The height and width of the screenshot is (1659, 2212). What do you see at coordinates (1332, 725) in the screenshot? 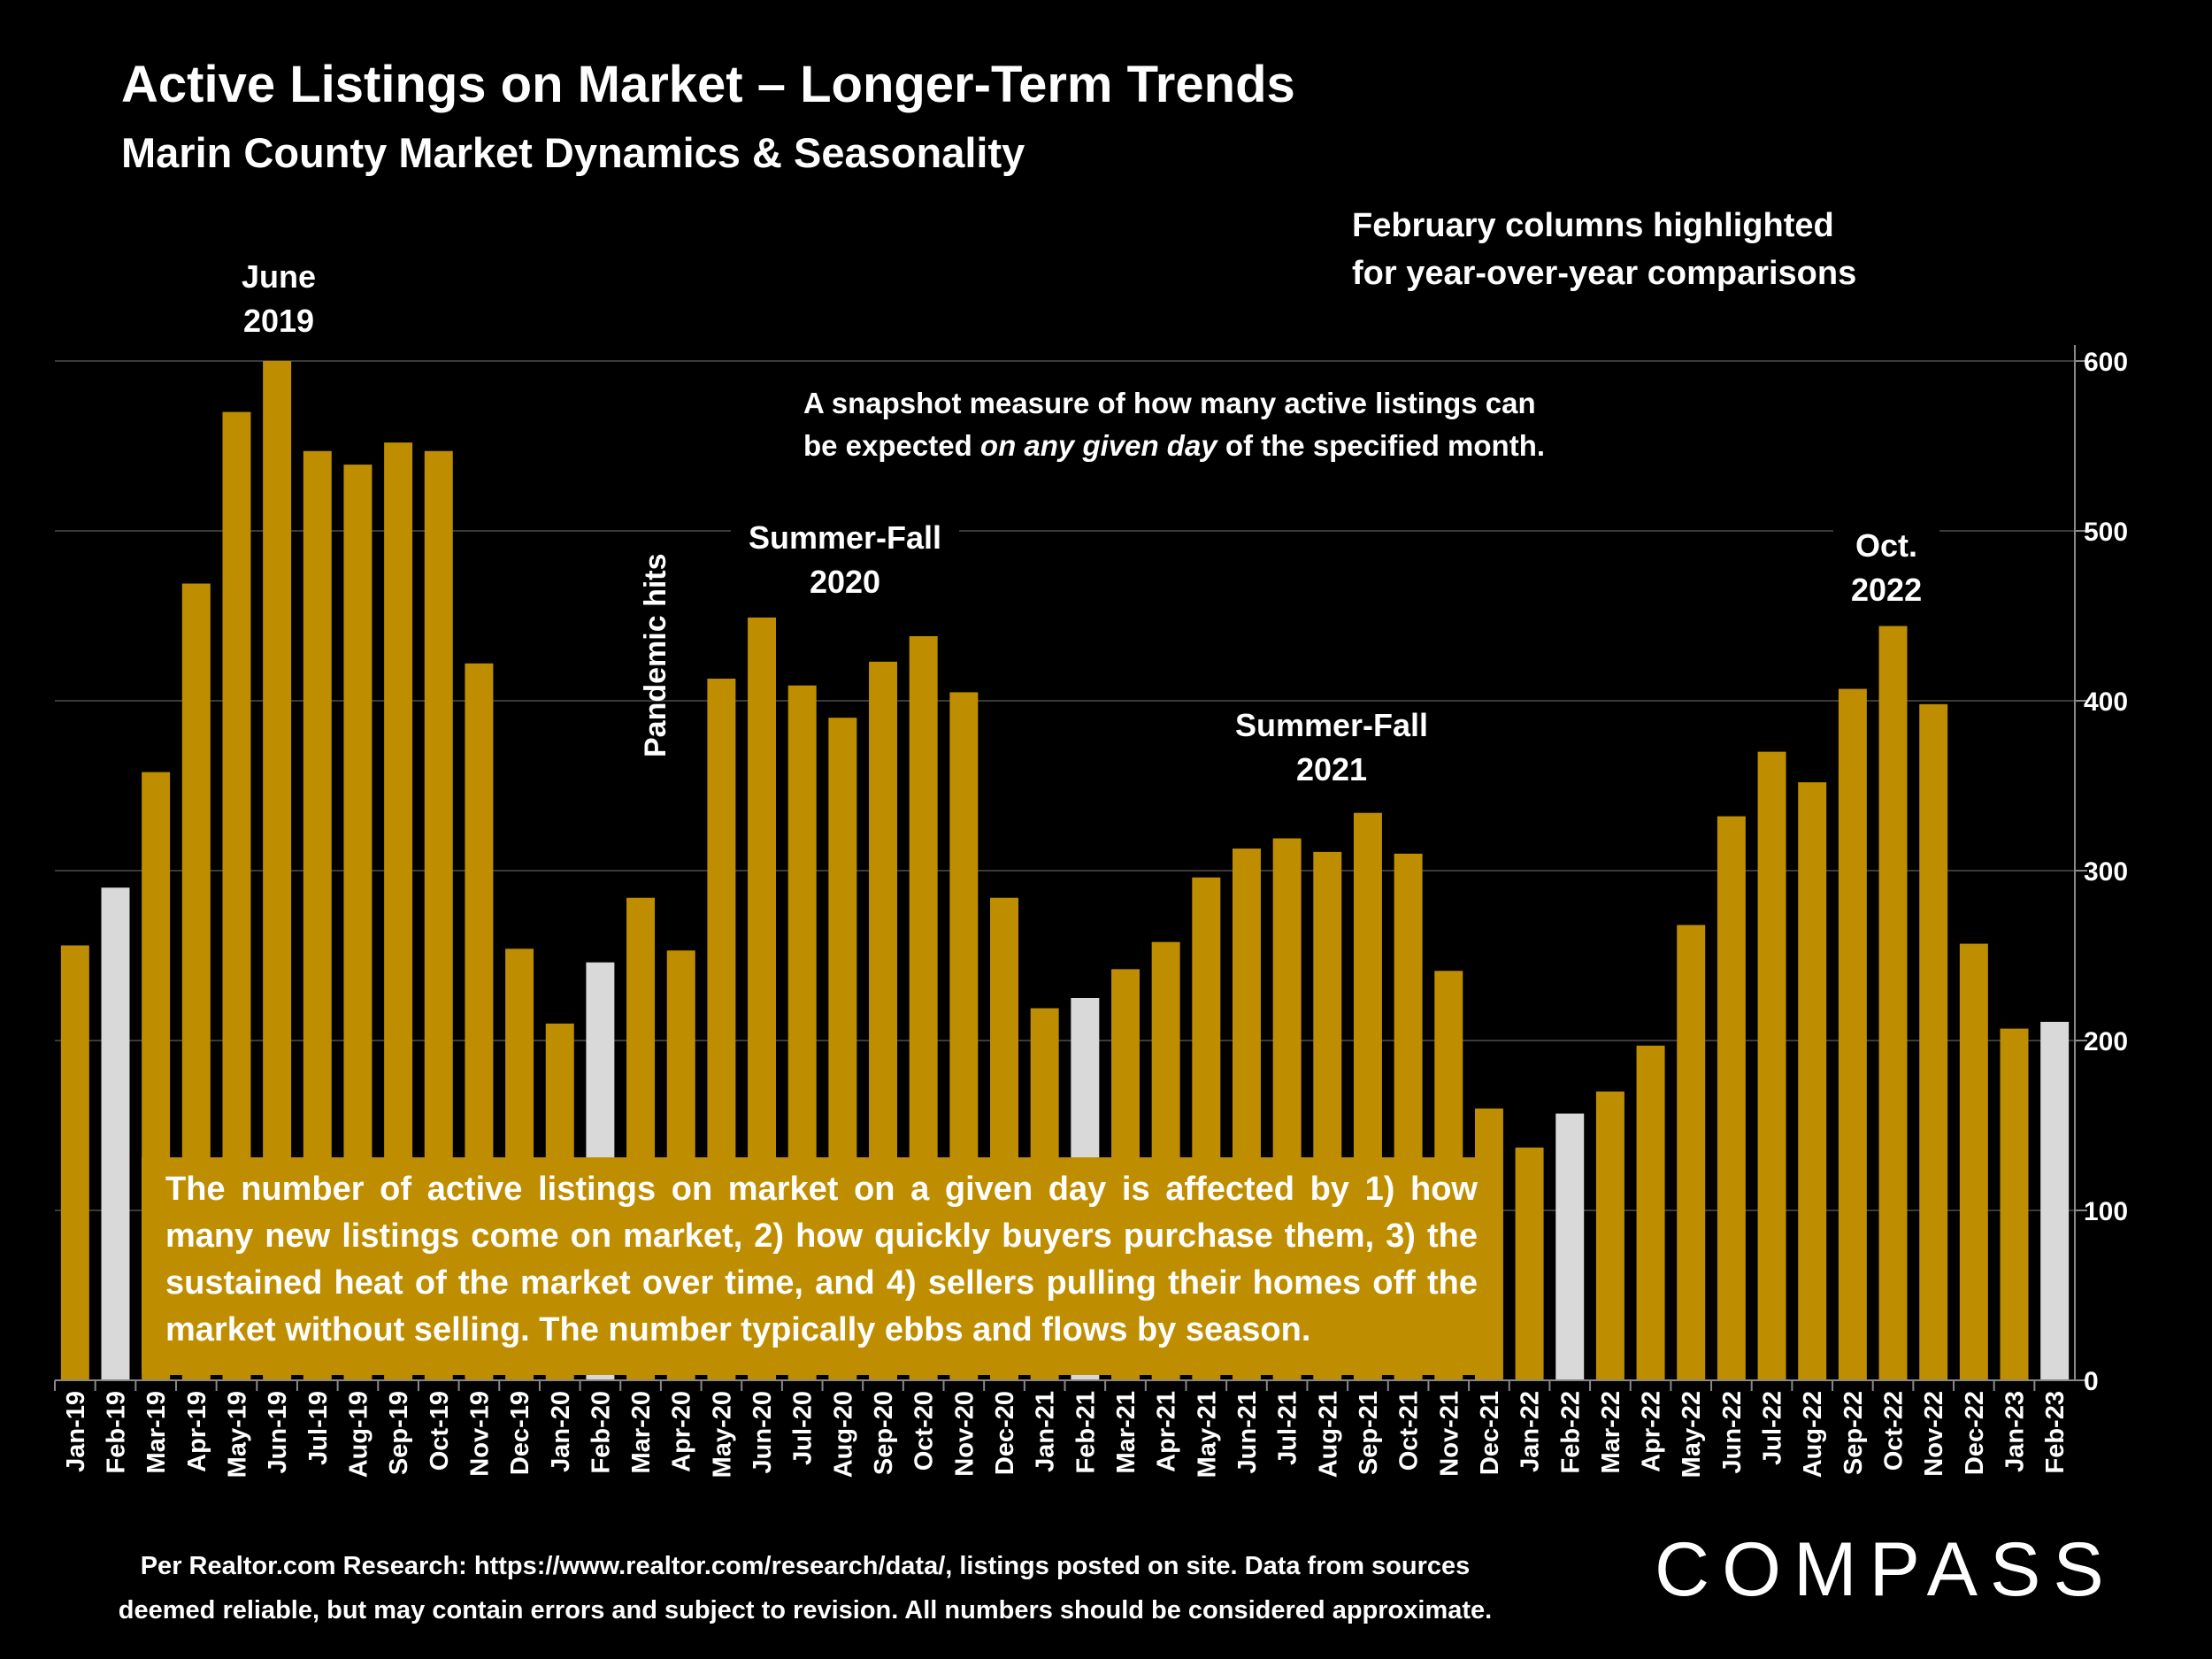
I see `annotation-summer-fall-2021-line-1: Summer-Fall` at bounding box center [1332, 725].